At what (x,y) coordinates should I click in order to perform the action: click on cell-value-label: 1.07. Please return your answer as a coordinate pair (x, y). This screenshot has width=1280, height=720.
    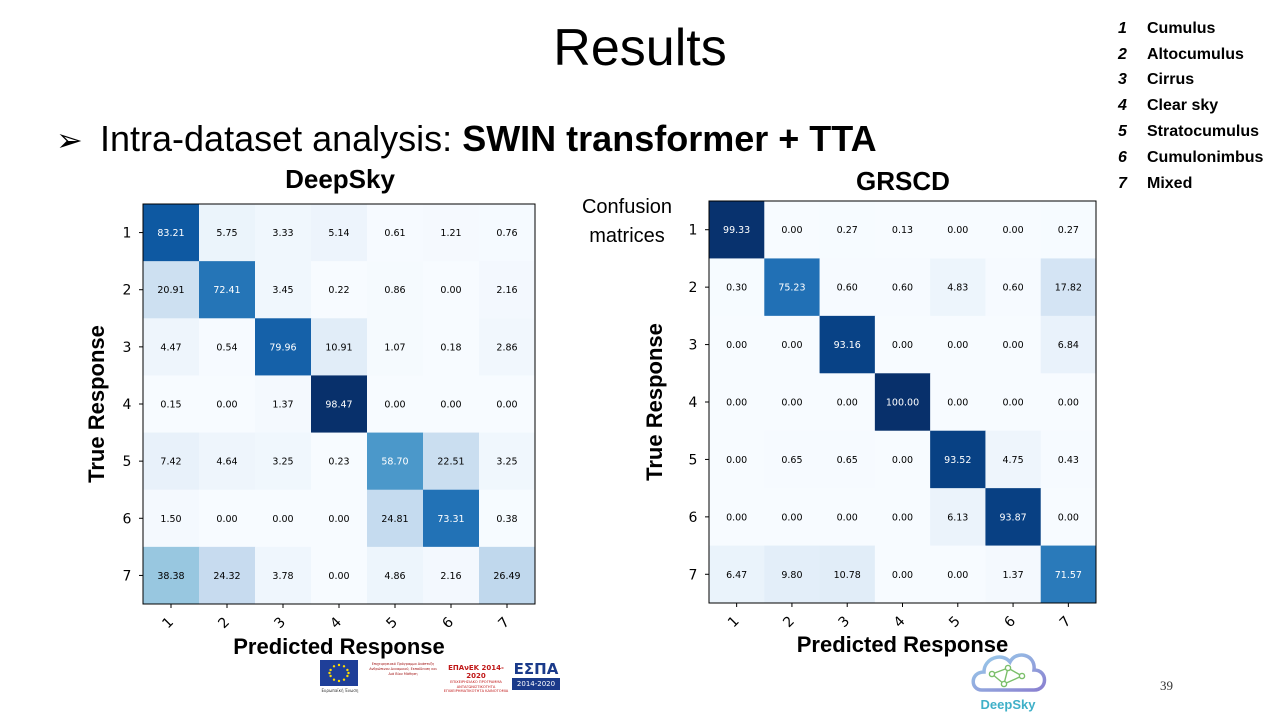
    Looking at the image, I should click on (394, 347).